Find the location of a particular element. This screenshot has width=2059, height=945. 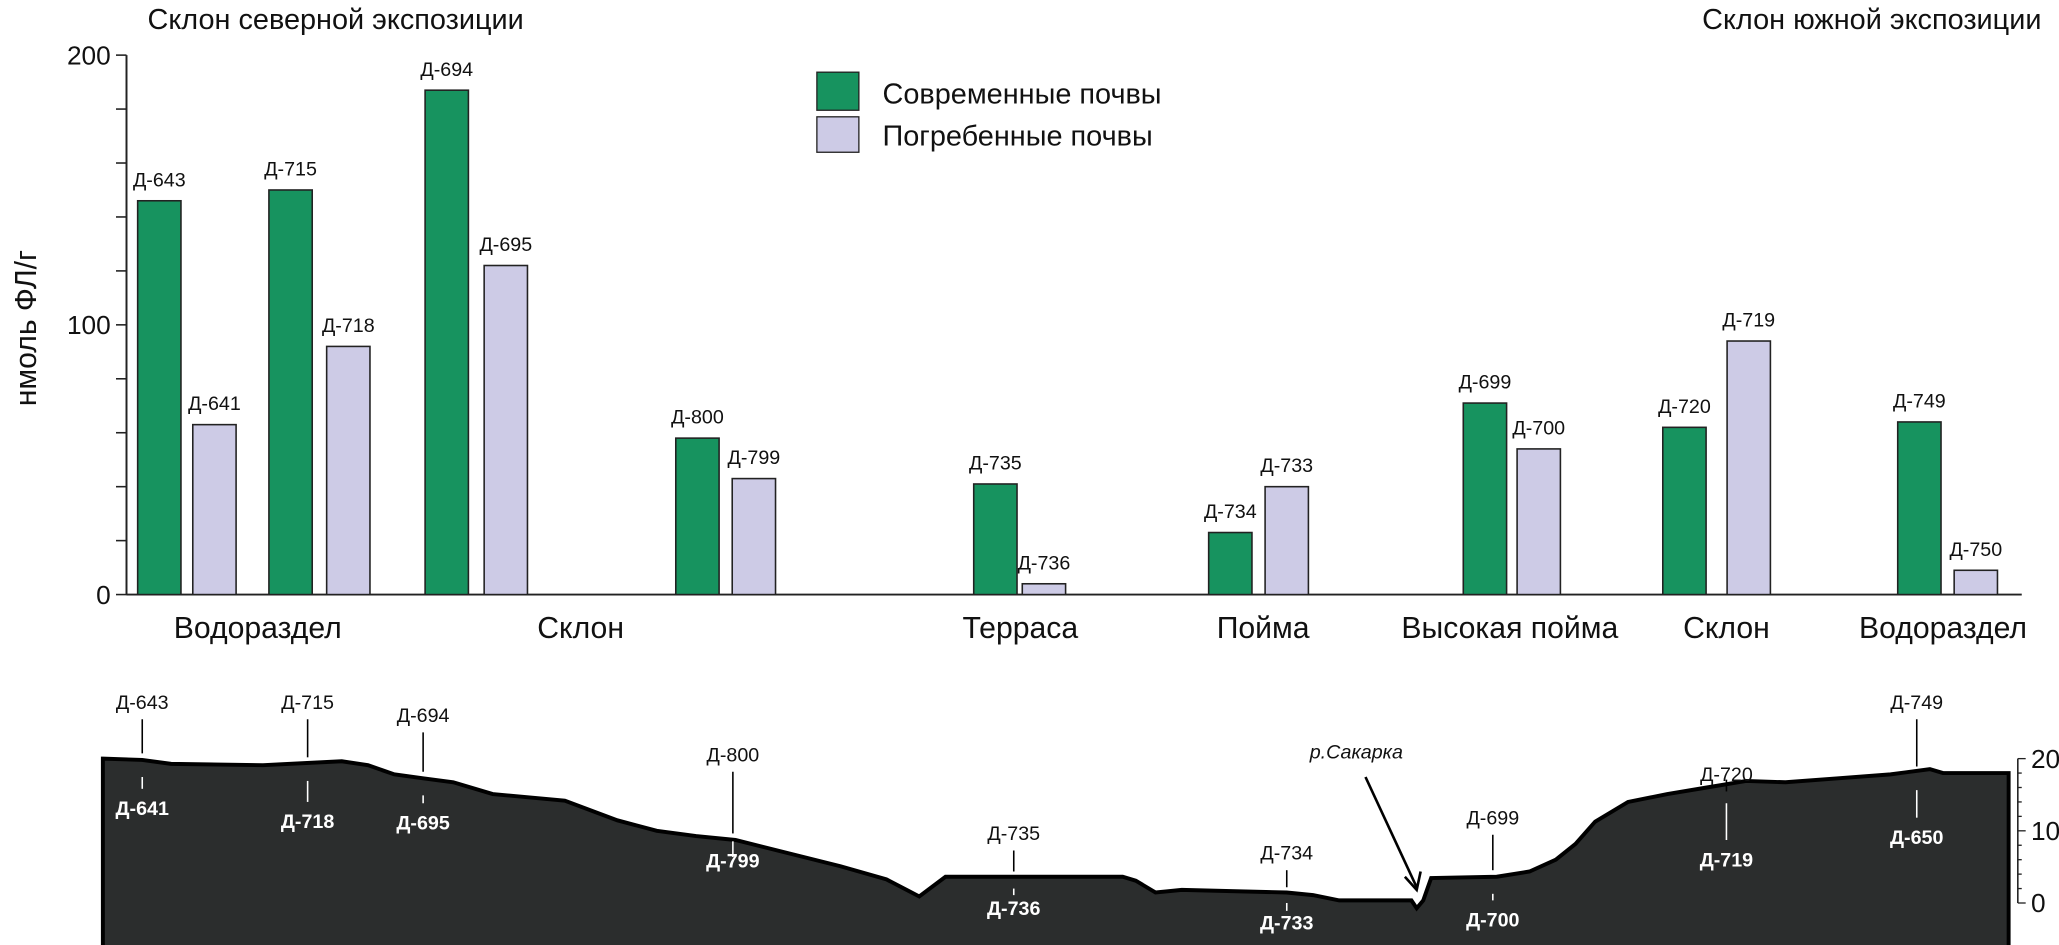

river-label: р.Сакарка is located at coordinates (1356, 753).